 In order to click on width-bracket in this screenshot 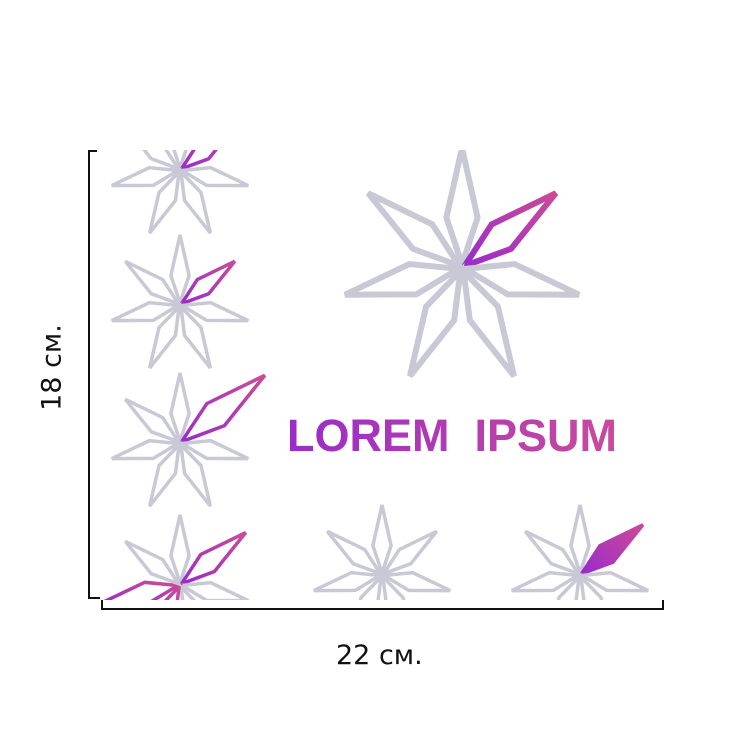, I will do `click(382, 605)`.